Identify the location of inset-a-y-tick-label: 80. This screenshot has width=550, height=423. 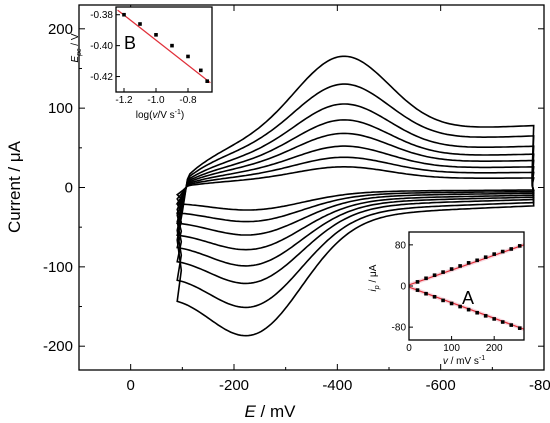
(401, 245).